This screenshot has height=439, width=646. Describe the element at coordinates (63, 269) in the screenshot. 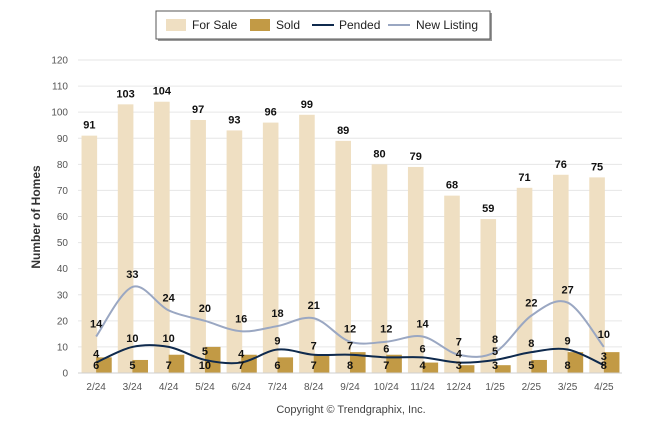

I see `y-tick-label: 40` at that location.